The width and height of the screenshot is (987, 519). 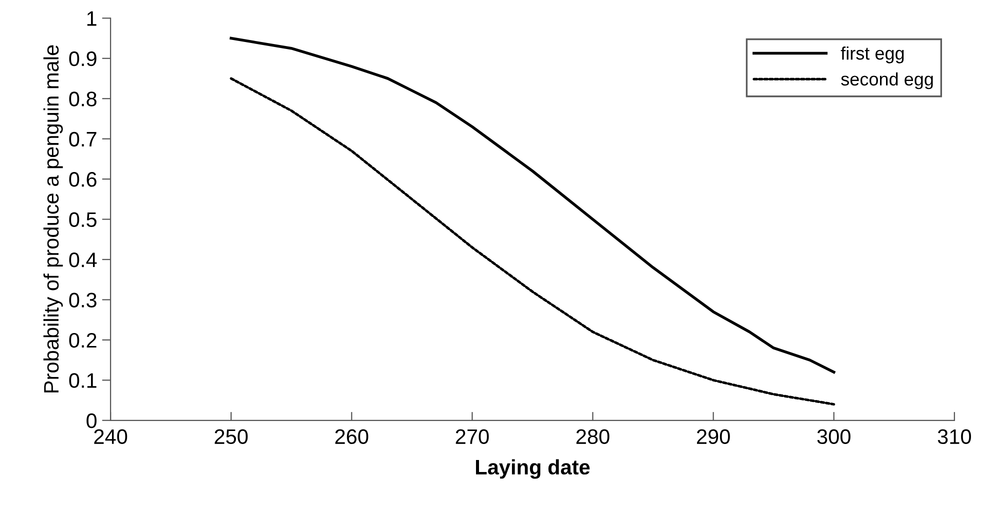 I want to click on y-tick-label: 0.3, so click(x=82, y=300).